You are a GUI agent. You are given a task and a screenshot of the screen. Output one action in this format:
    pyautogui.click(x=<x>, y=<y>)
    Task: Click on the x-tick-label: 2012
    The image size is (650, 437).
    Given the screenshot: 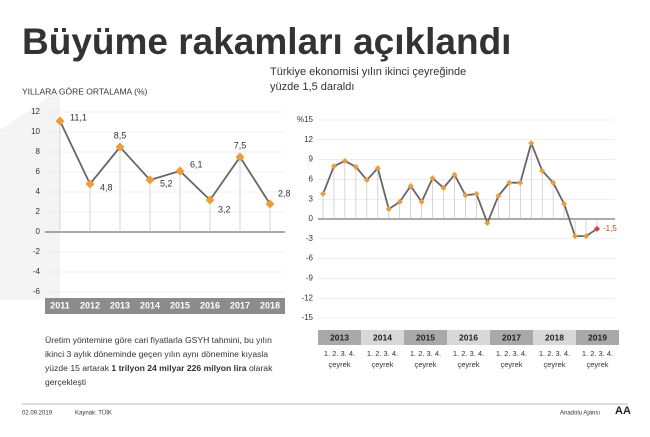 What is the action you would take?
    pyautogui.click(x=90, y=305)
    